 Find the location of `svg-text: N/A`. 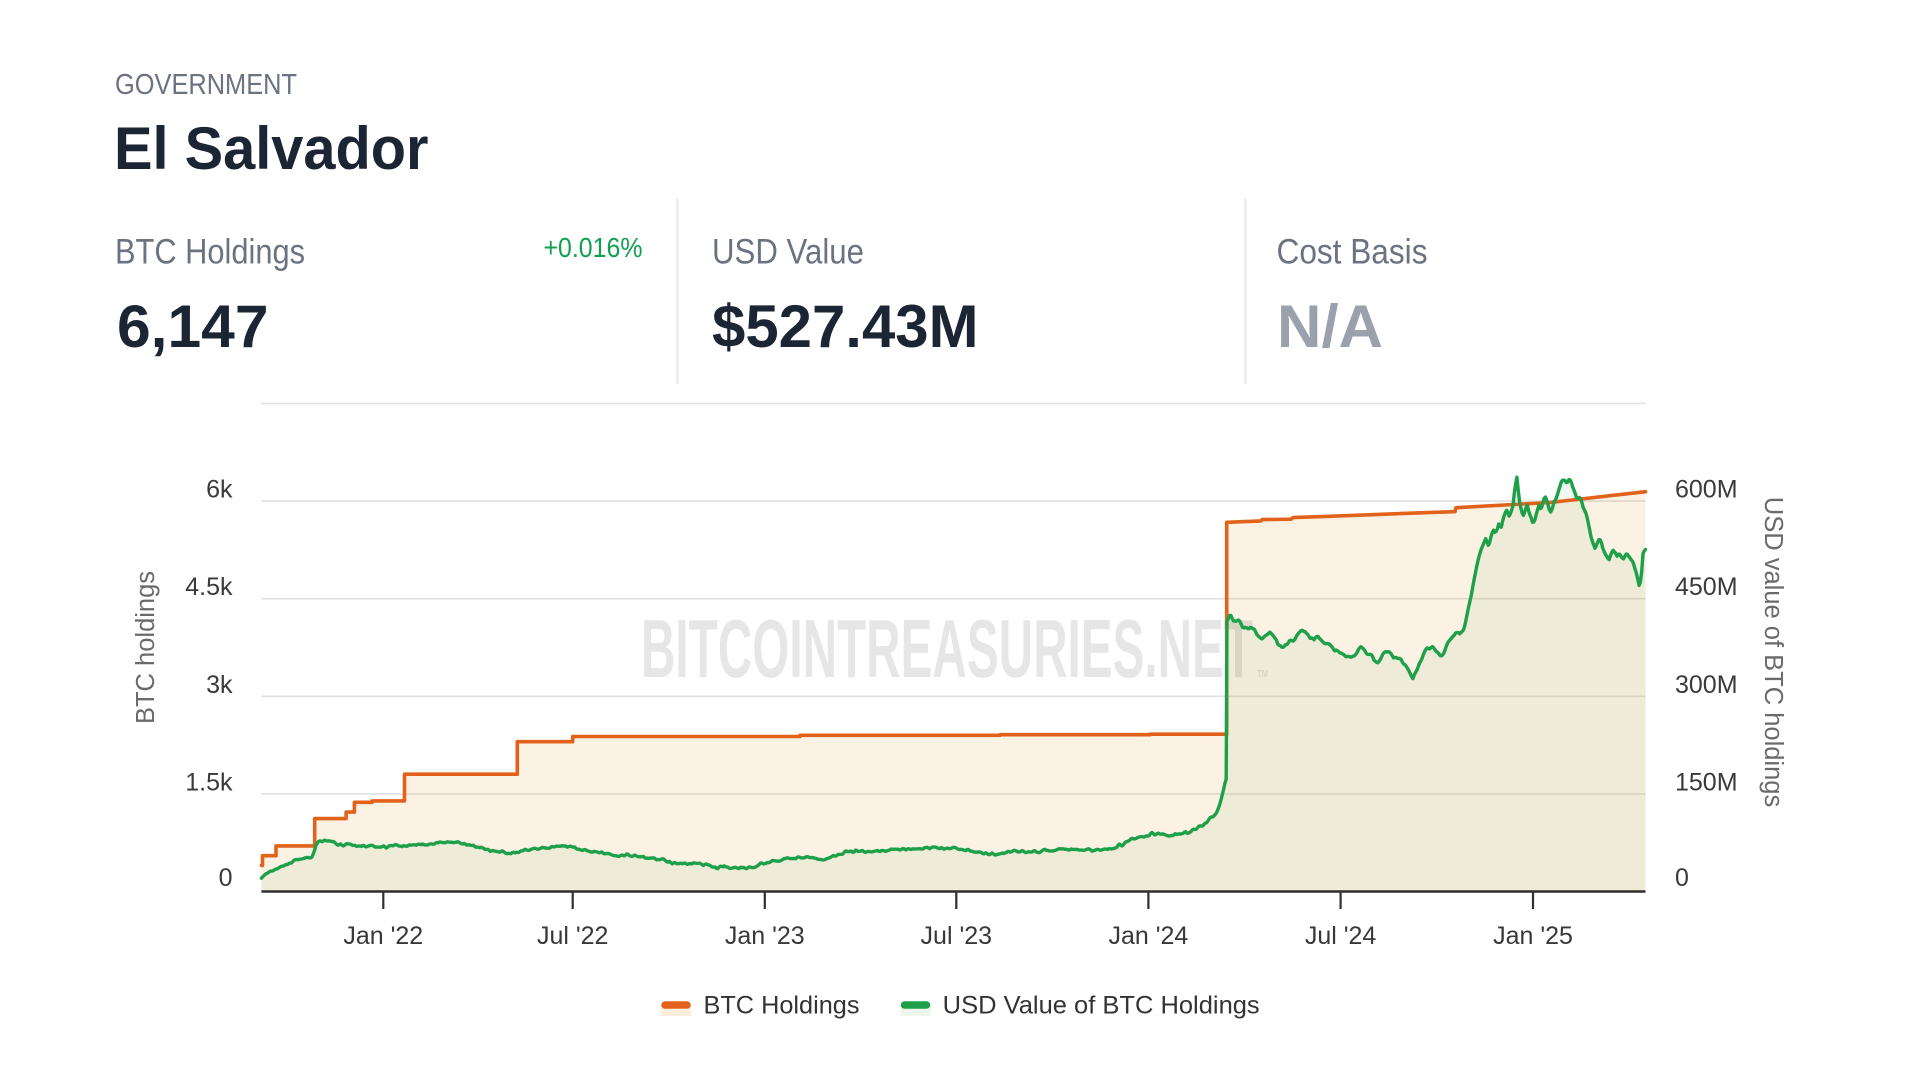

svg-text: N/A is located at coordinates (1330, 326).